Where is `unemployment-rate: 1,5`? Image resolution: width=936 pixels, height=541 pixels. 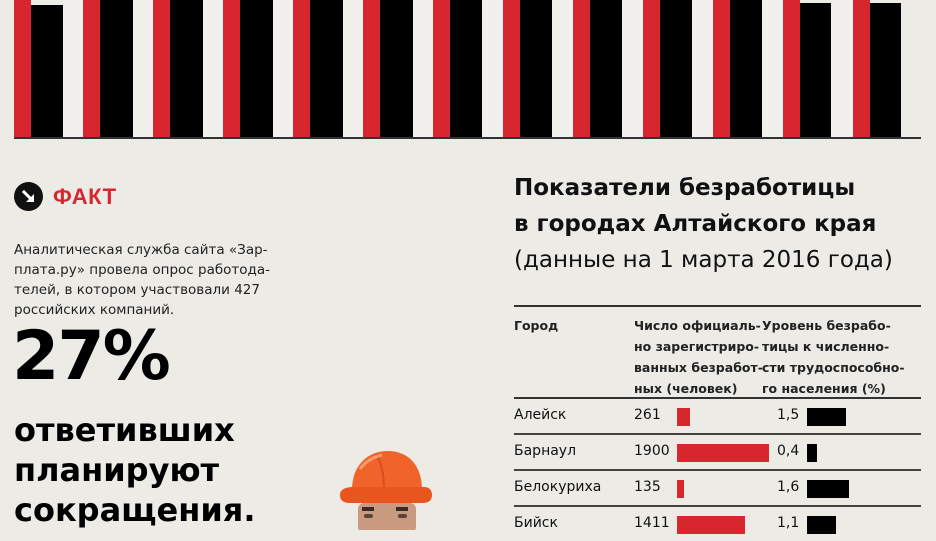
unemployment-rate: 1,5 is located at coordinates (788, 415).